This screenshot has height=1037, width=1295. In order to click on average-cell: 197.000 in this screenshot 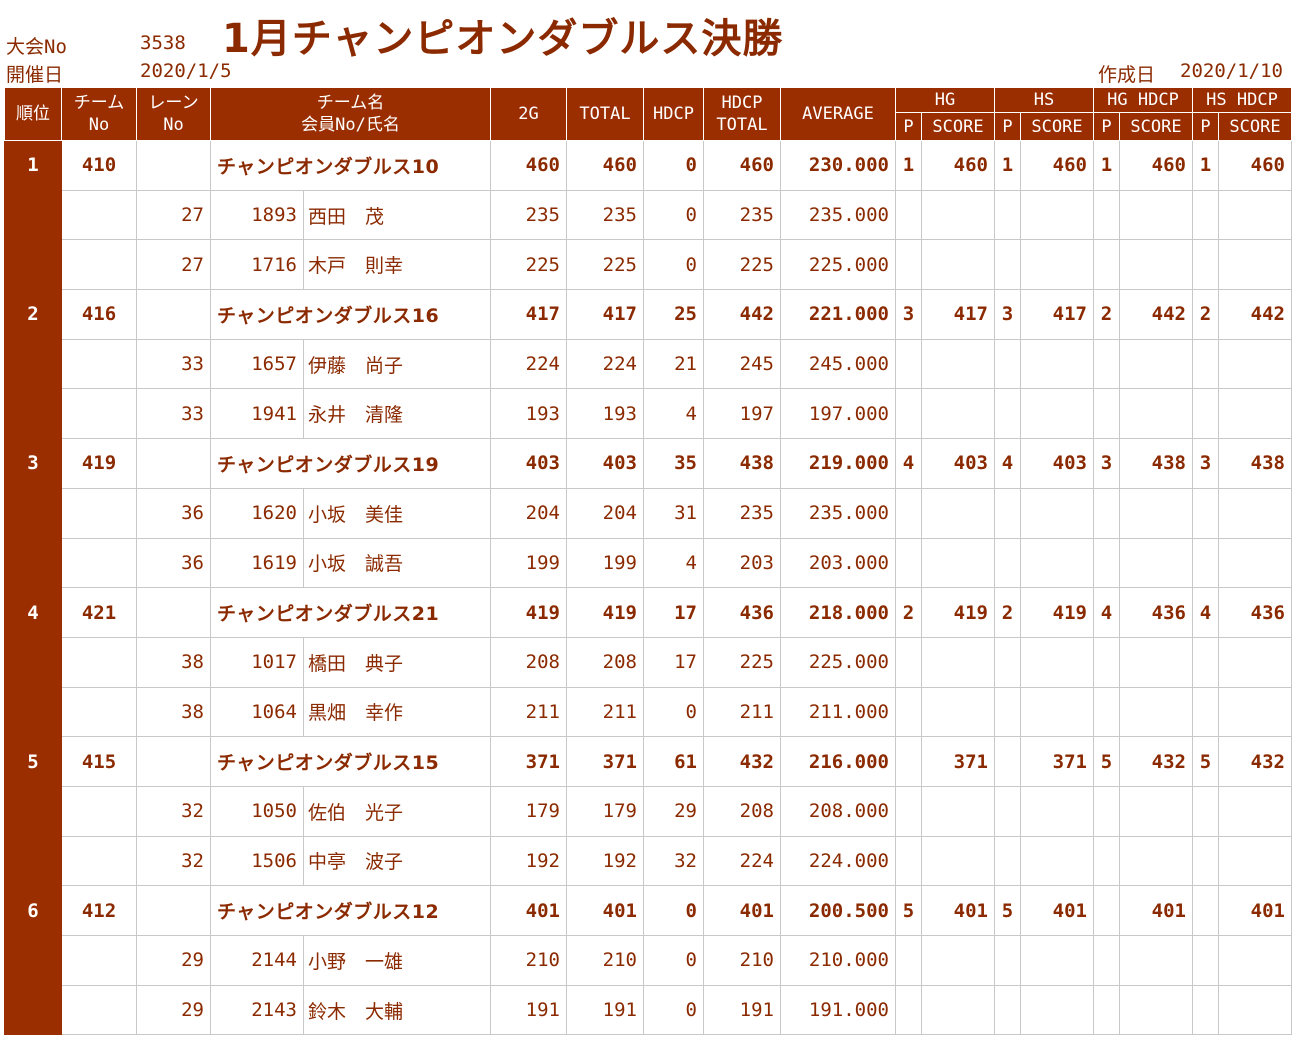, I will do `click(838, 414)`.